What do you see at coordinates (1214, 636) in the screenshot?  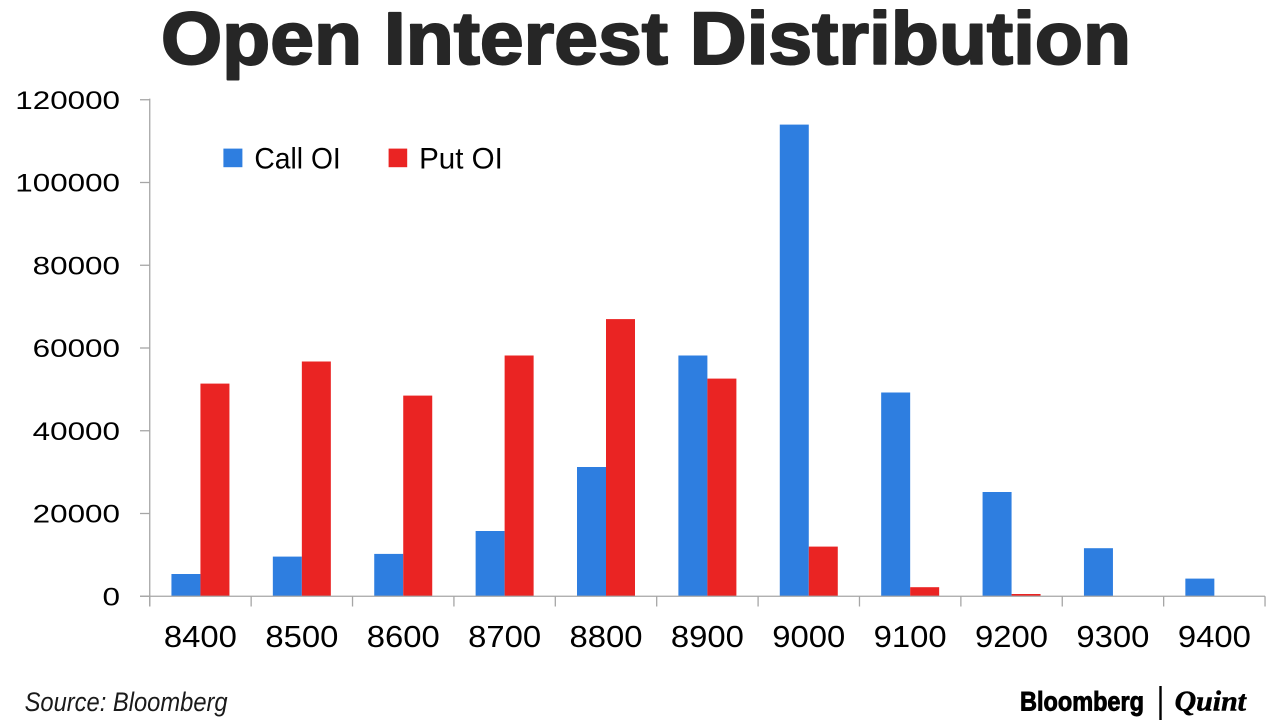 I see `svg-text: 9400` at bounding box center [1214, 636].